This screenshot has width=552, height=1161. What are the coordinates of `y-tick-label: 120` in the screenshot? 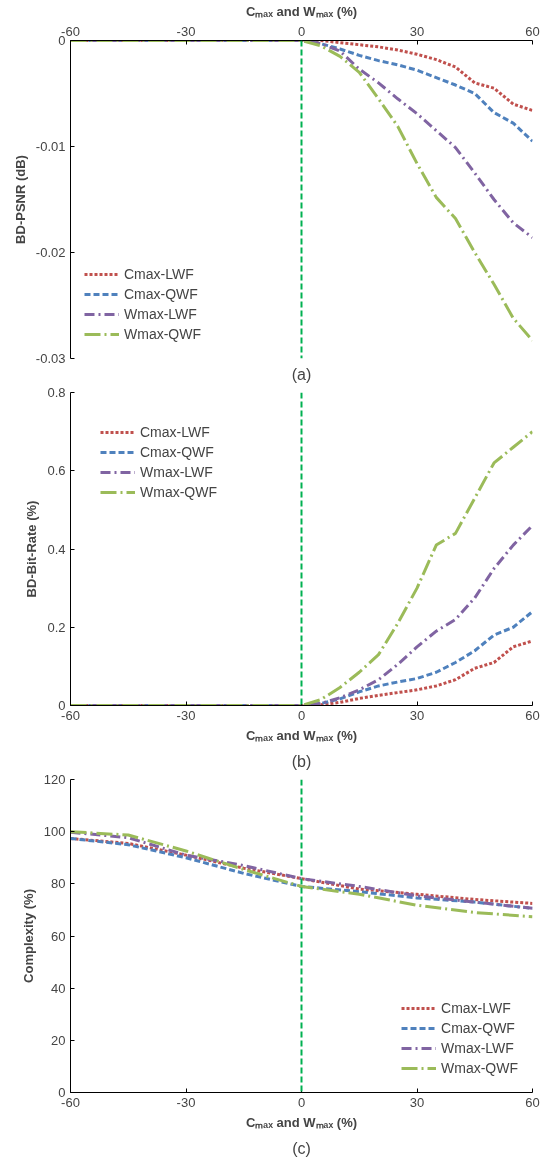 It's located at (54, 779).